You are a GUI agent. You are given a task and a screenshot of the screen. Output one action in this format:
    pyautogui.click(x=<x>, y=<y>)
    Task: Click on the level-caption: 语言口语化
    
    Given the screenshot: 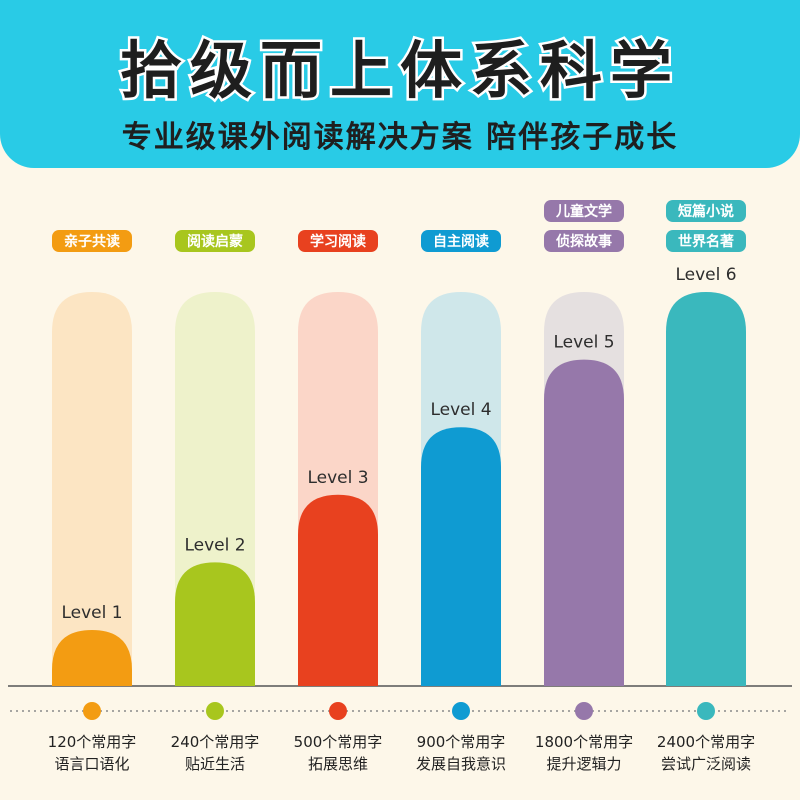 What is the action you would take?
    pyautogui.click(x=91, y=764)
    